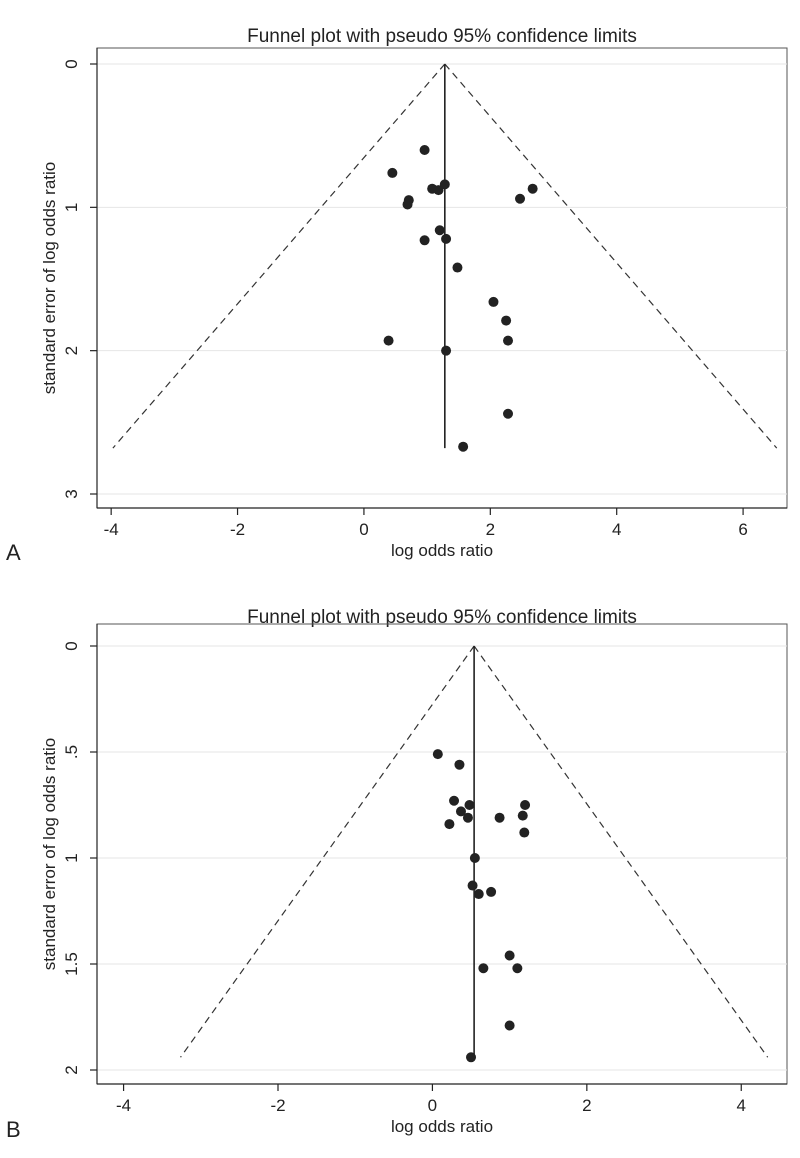 The image size is (800, 1158). What do you see at coordinates (71, 964) in the screenshot?
I see `y-tick-label: 1.5` at bounding box center [71, 964].